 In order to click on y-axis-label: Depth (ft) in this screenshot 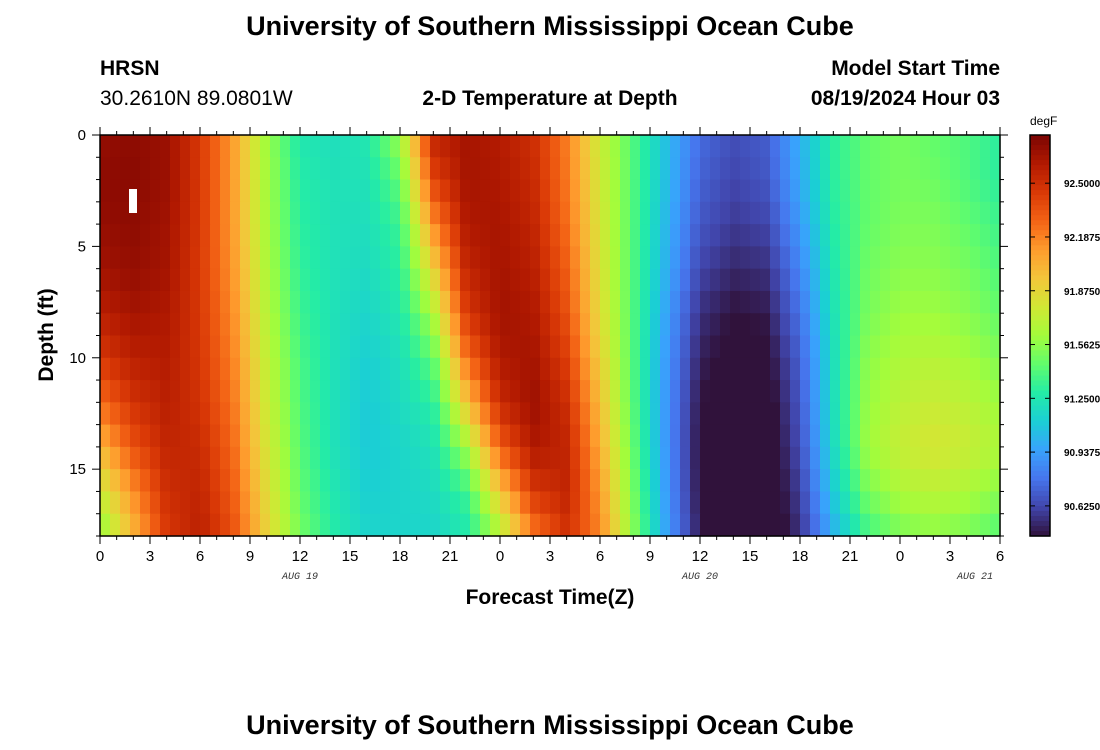, I will do `click(46, 334)`.